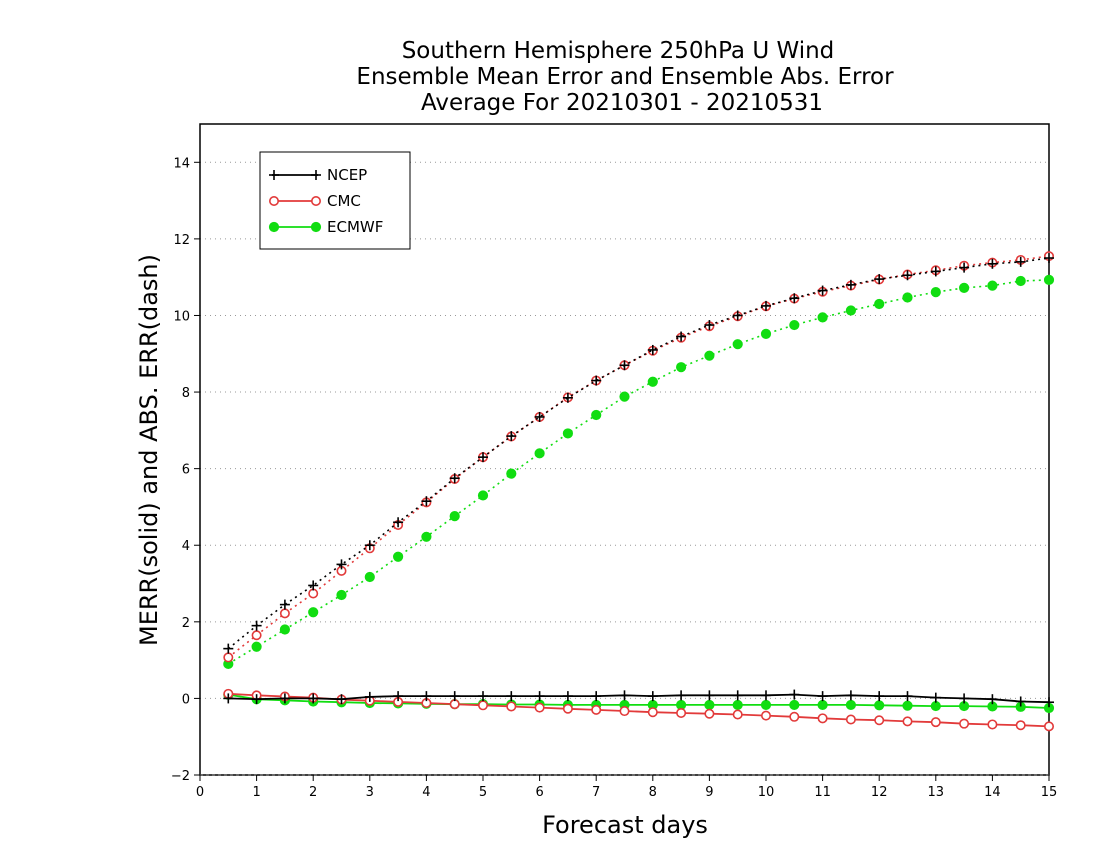 The height and width of the screenshot is (850, 1100). What do you see at coordinates (181, 163) in the screenshot?
I see `y-tick-label: 14` at bounding box center [181, 163].